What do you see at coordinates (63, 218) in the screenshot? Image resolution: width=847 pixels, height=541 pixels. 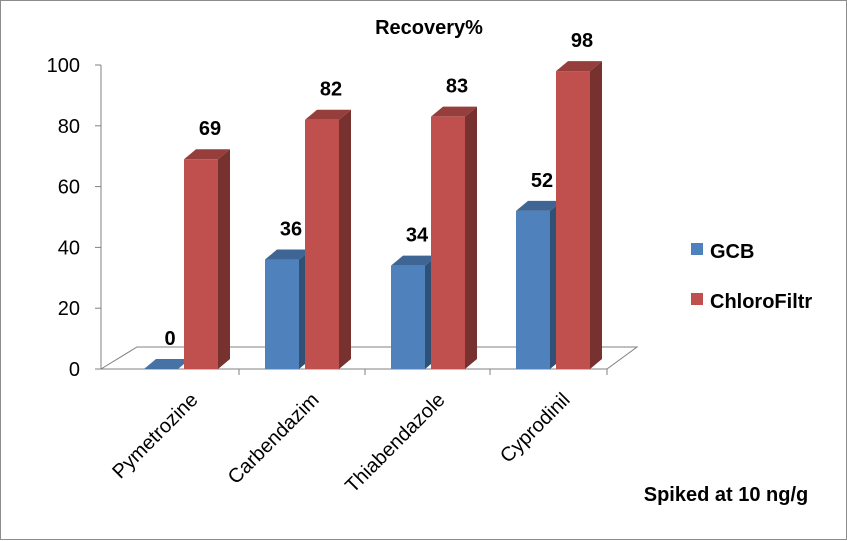 I see `y-axis-tick-labels: 0 20 40 60 80 100` at bounding box center [63, 218].